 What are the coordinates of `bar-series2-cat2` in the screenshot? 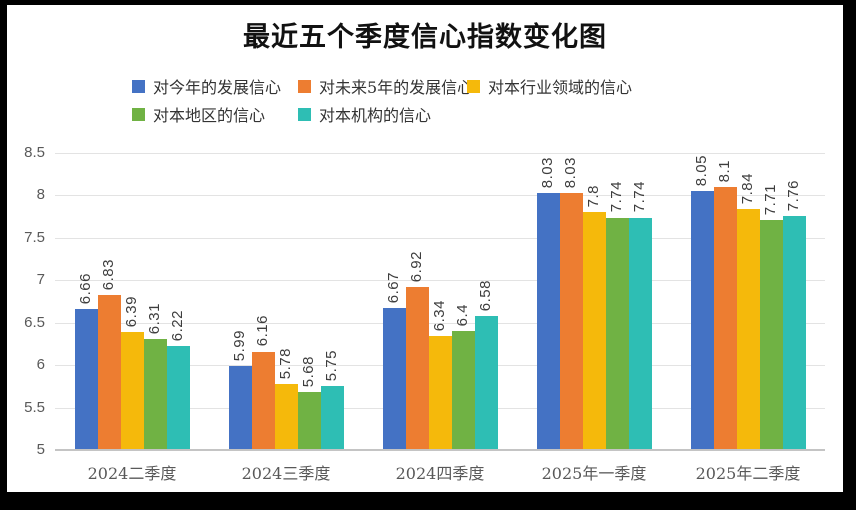 It's located at (440, 393).